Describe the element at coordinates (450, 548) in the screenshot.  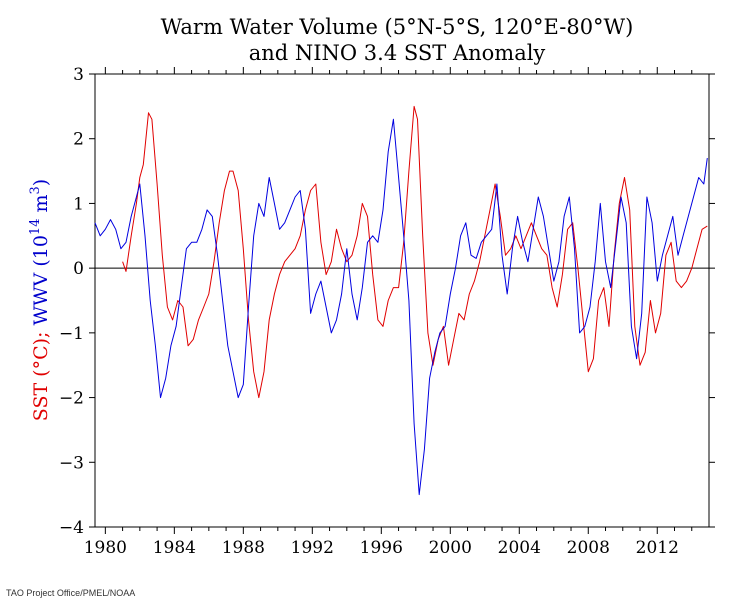
I see `x-tick-label: 2000` at that location.